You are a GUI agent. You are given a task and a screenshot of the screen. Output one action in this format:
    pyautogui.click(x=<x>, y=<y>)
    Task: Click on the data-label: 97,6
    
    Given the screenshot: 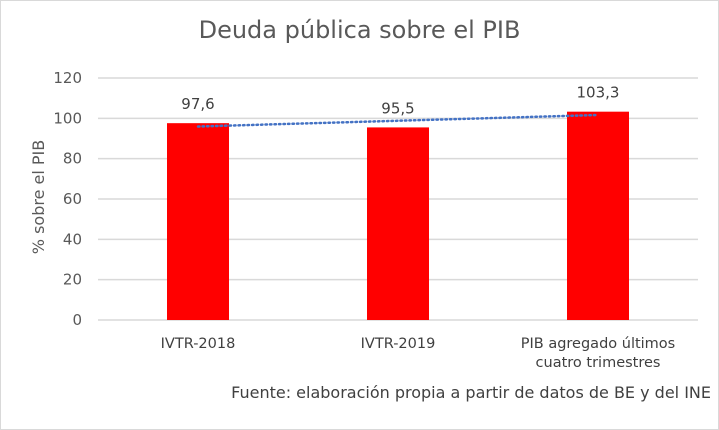 What is the action you would take?
    pyautogui.click(x=197, y=104)
    